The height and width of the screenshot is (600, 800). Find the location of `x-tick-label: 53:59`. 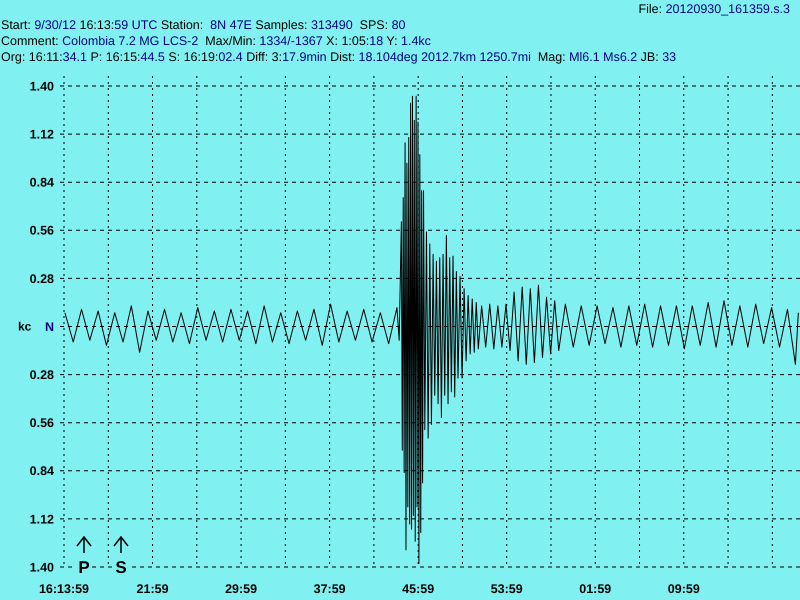

x-tick-label: 53:59 is located at coordinates (506, 589).